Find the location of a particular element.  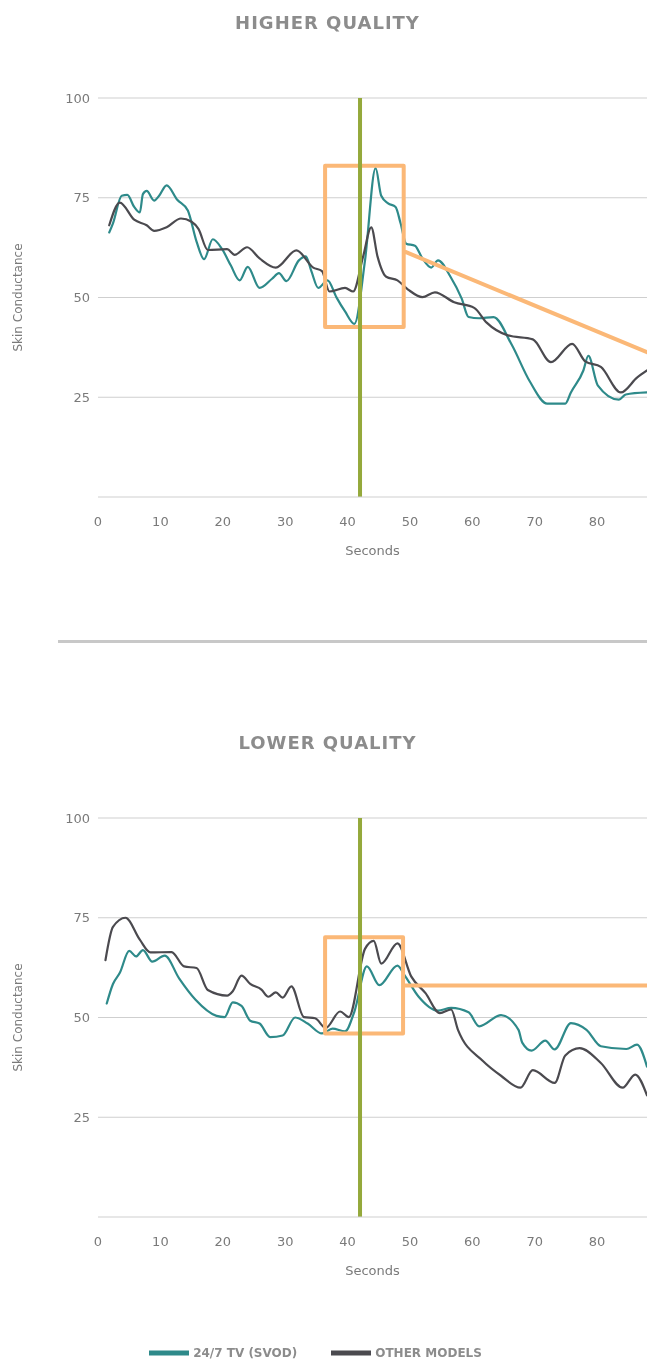

chart-title: HIGHER QUALITY is located at coordinates (327, 23).